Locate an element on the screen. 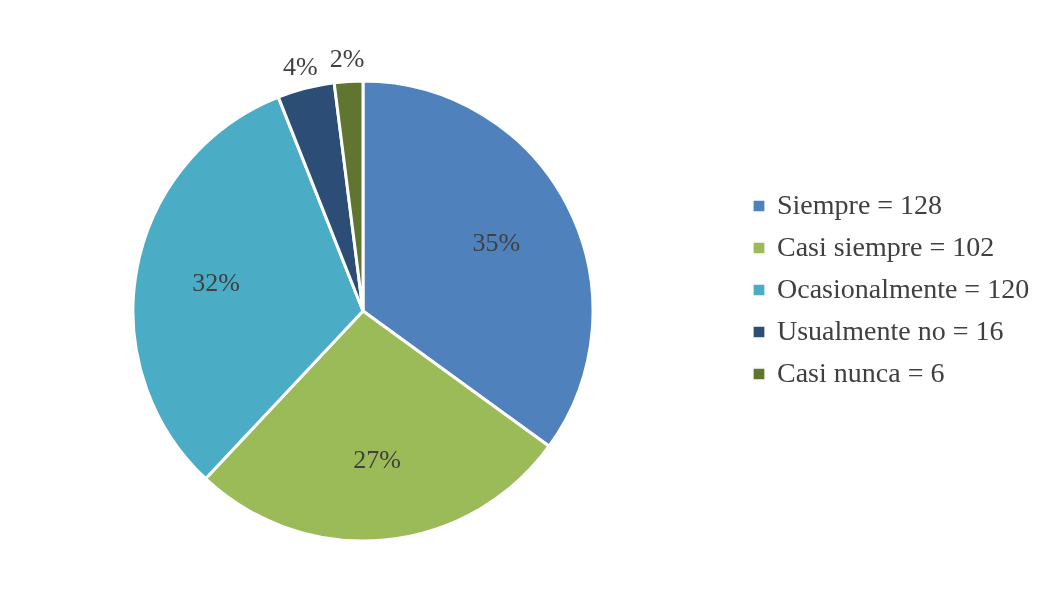  legend-label: Usualmente no = 16 is located at coordinates (890, 330).